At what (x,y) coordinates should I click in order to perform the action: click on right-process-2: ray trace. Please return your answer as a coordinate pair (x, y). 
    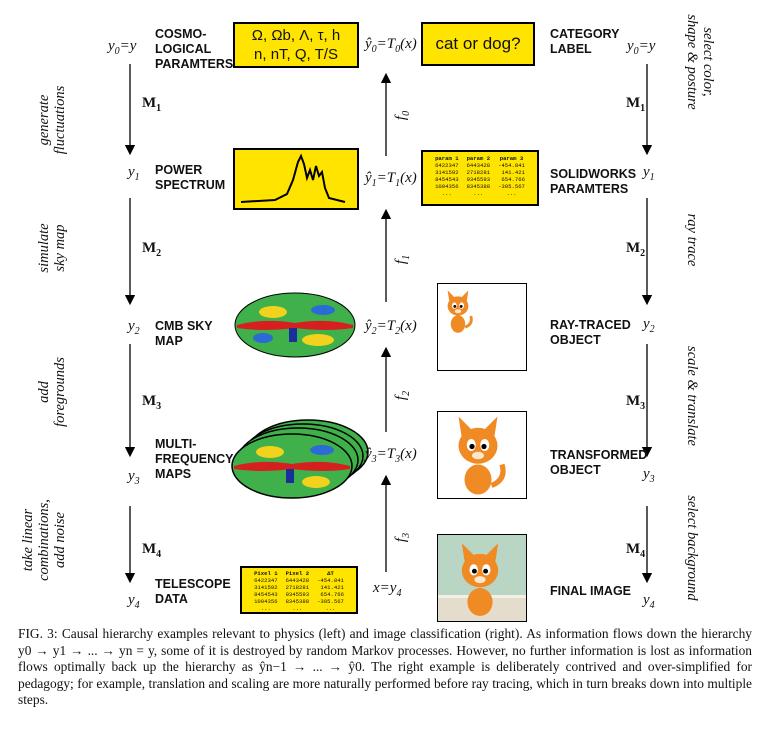
    Looking at the image, I should click on (692, 240).